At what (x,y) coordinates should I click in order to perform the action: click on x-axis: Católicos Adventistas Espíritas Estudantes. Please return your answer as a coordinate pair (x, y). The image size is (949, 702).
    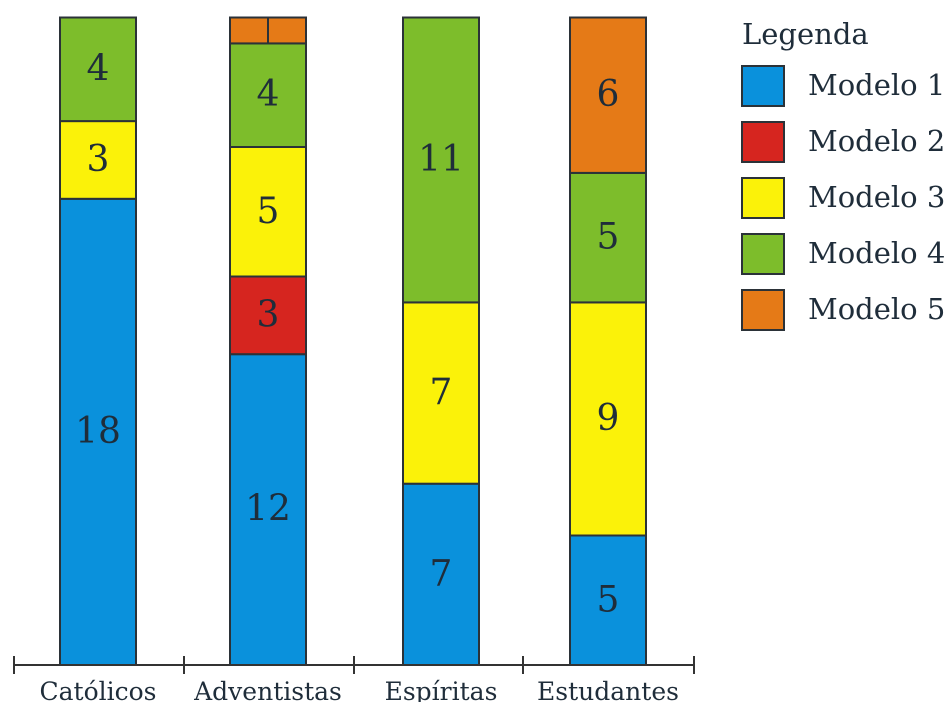
    Looking at the image, I should click on (354, 679).